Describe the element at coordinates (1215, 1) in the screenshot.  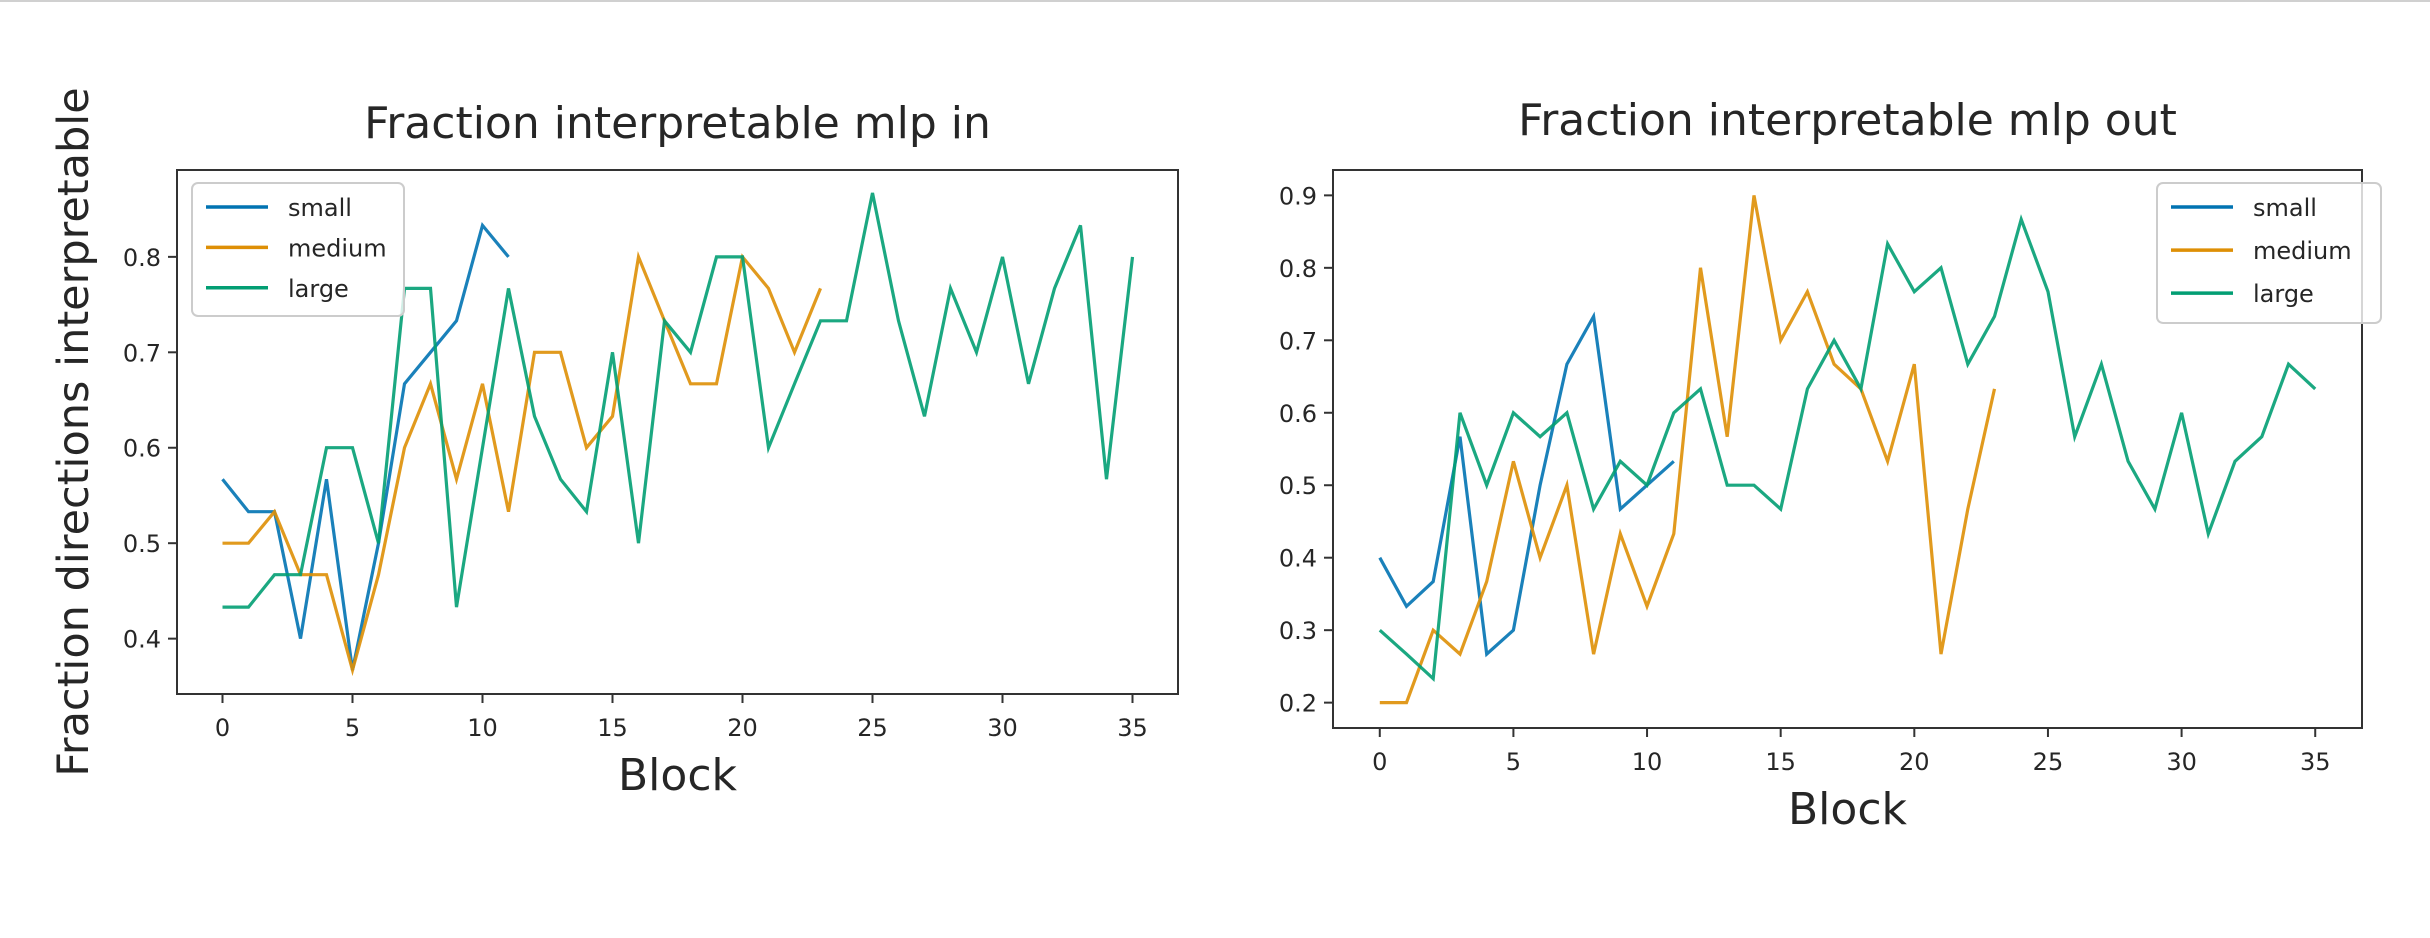
I see `window-top-border` at that location.